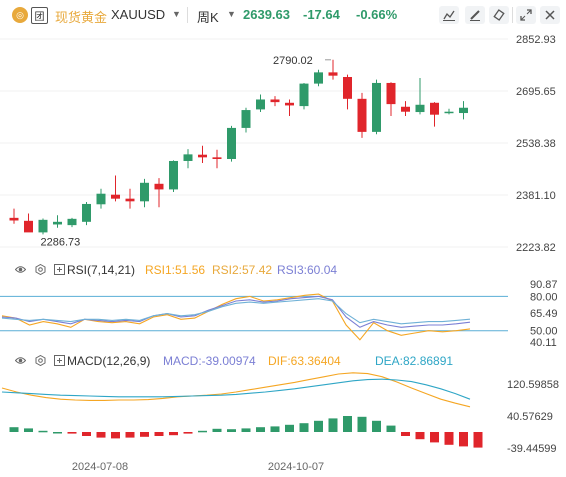  What do you see at coordinates (536, 248) in the screenshot?
I see `y-tick-label: 2223.82` at bounding box center [536, 248].